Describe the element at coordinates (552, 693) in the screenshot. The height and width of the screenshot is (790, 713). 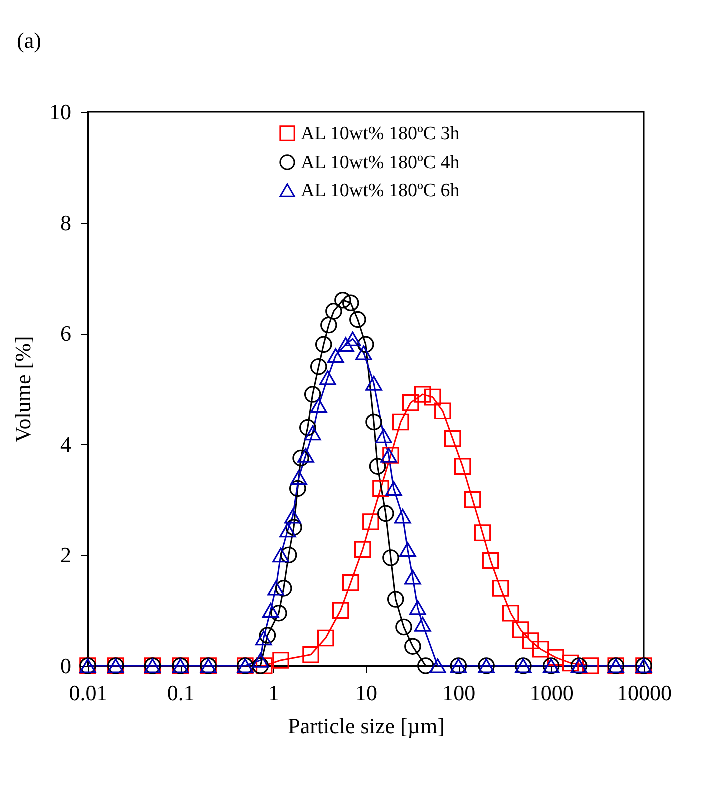
I see `x-tick-label: 1000` at that location.